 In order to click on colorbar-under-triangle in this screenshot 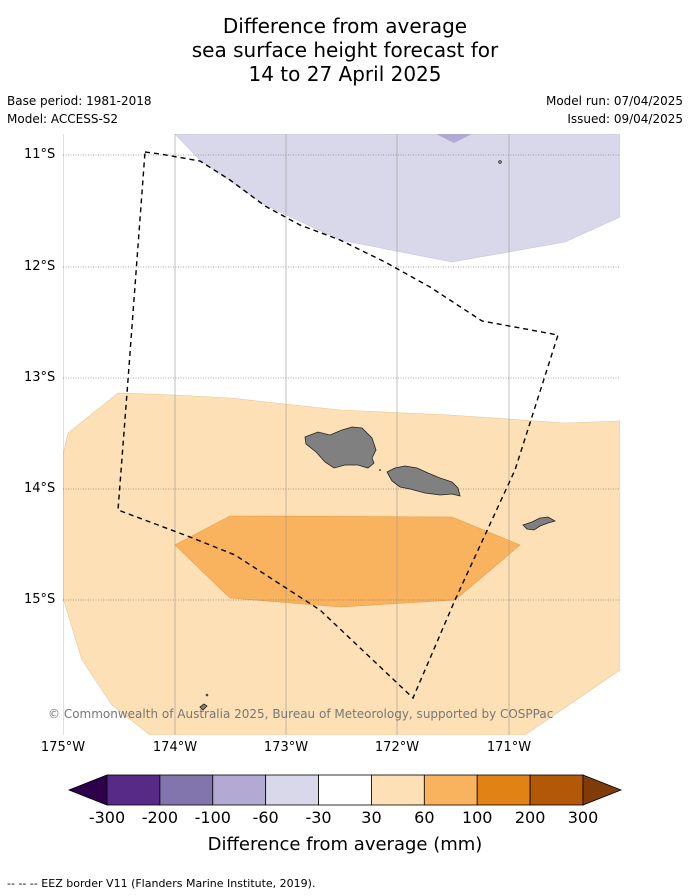, I will do `click(87, 790)`.